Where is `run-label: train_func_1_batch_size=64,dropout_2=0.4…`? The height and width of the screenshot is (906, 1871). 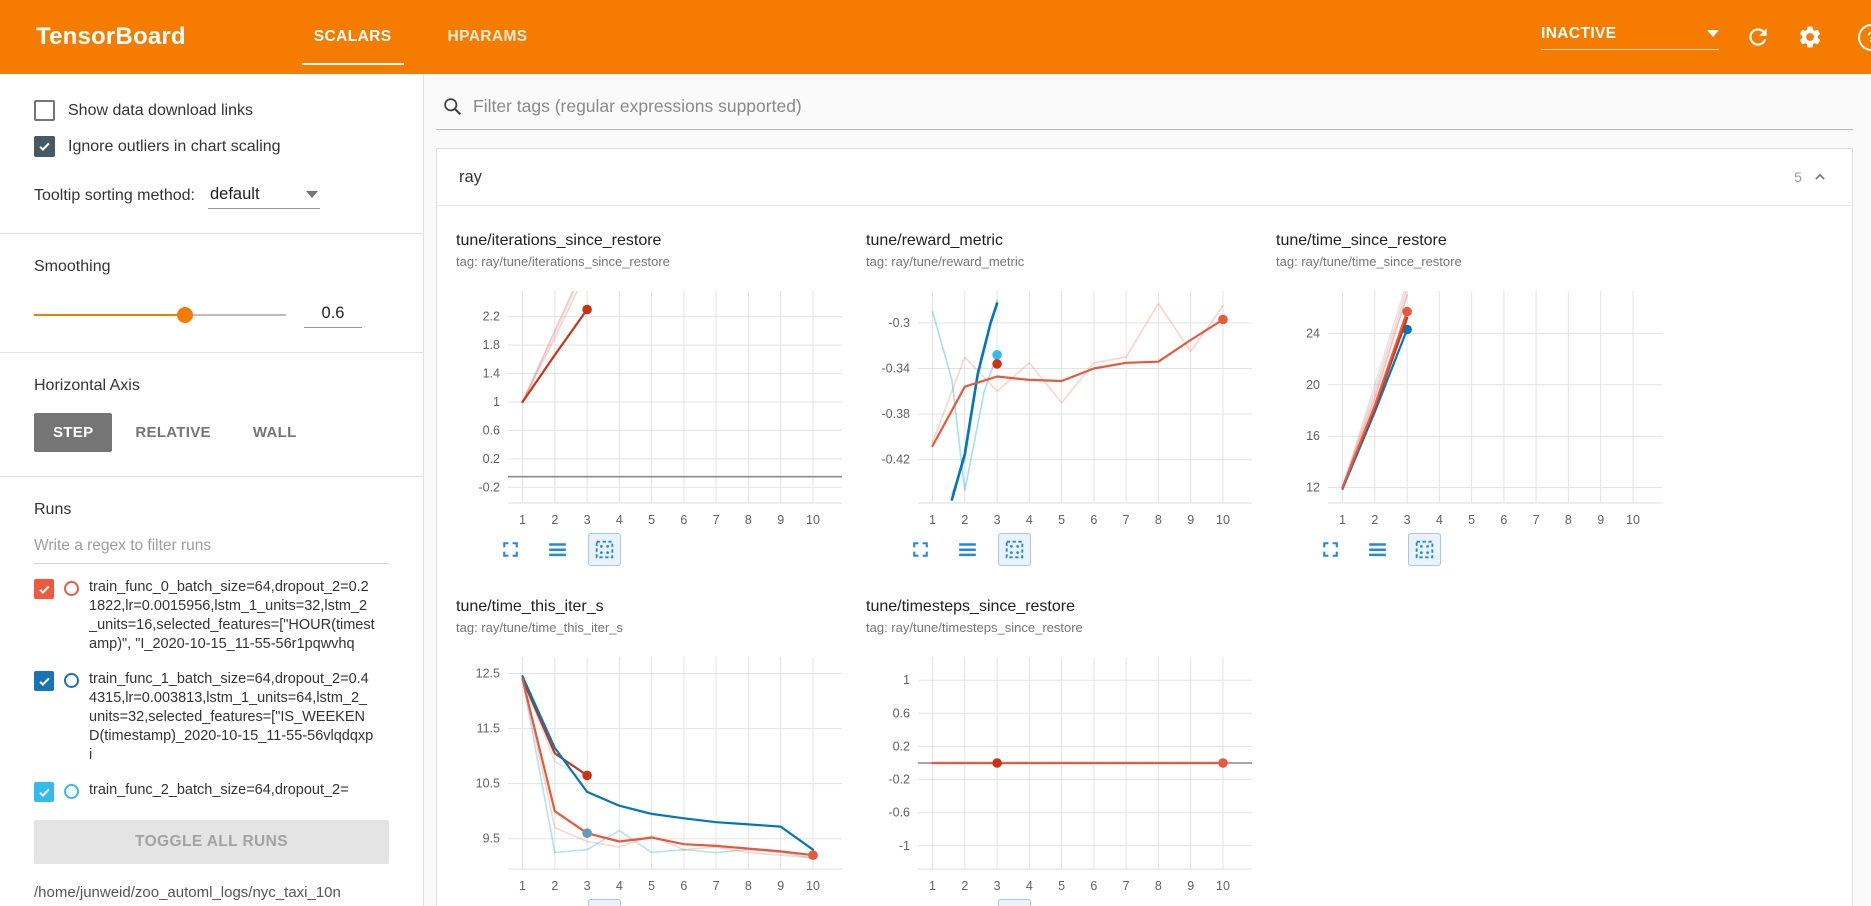 run-label: train_func_1_batch_size=64,dropout_2=0.4… is located at coordinates (231, 717).